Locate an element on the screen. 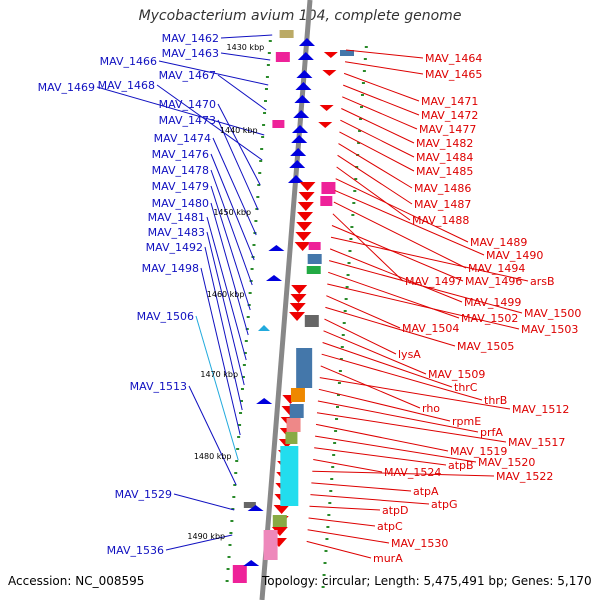  scale-label: 1430 kbp is located at coordinates (246, 47).